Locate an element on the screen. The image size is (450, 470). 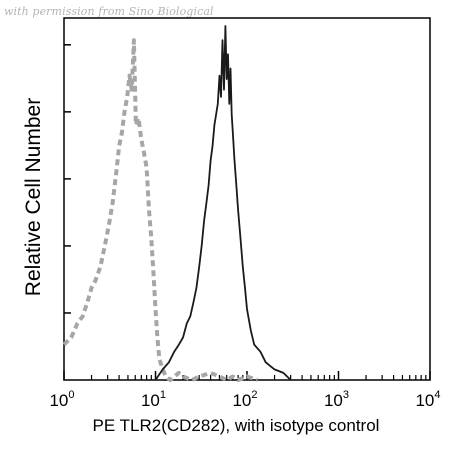
x-tick-label: 10³ is located at coordinates (336, 399).